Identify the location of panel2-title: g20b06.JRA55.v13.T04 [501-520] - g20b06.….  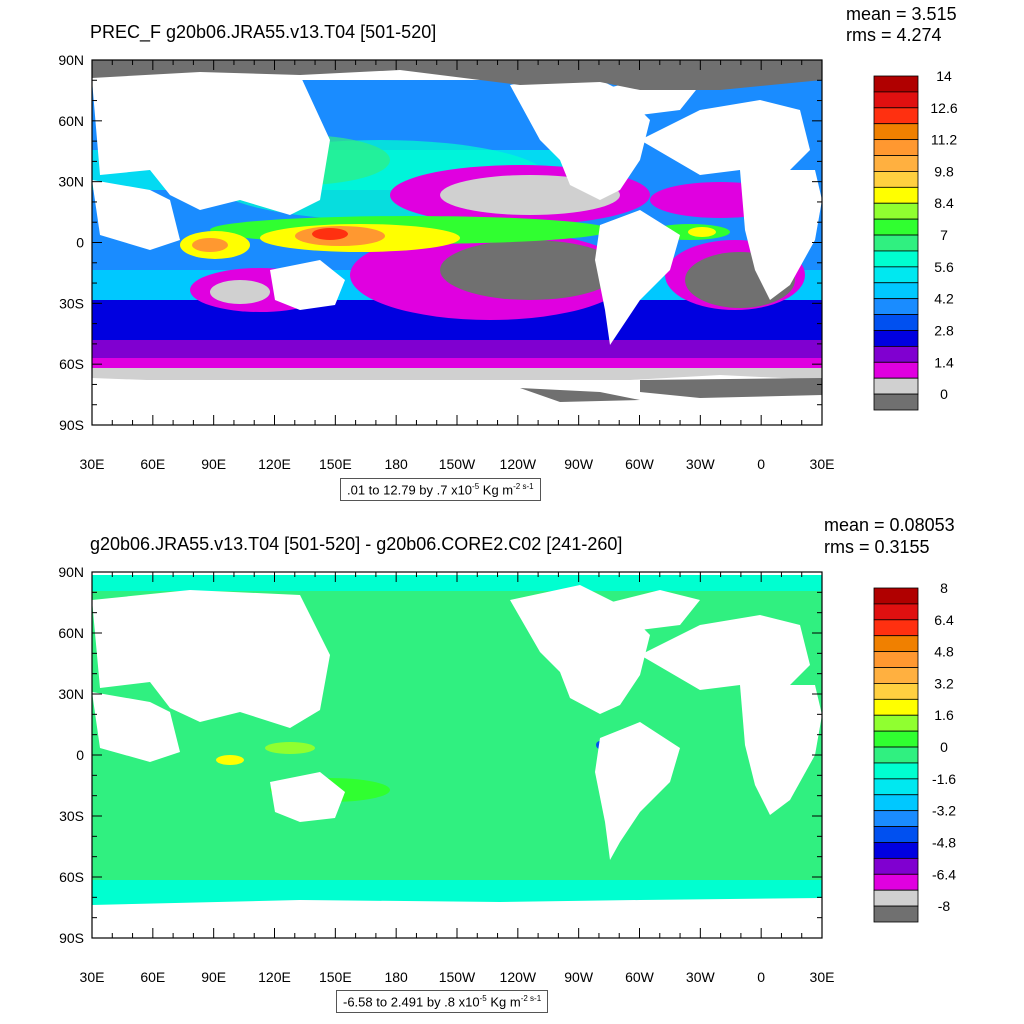
(356, 544).